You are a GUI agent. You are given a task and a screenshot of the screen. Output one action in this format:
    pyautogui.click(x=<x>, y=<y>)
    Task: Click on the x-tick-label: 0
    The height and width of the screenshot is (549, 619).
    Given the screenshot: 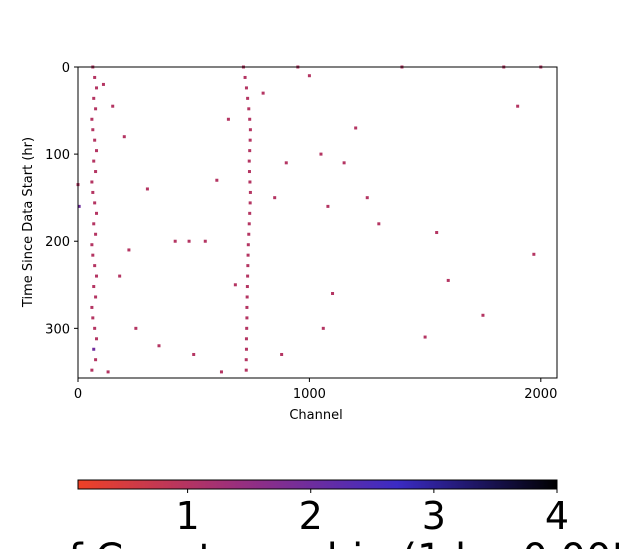 What is the action you would take?
    pyautogui.click(x=78, y=394)
    